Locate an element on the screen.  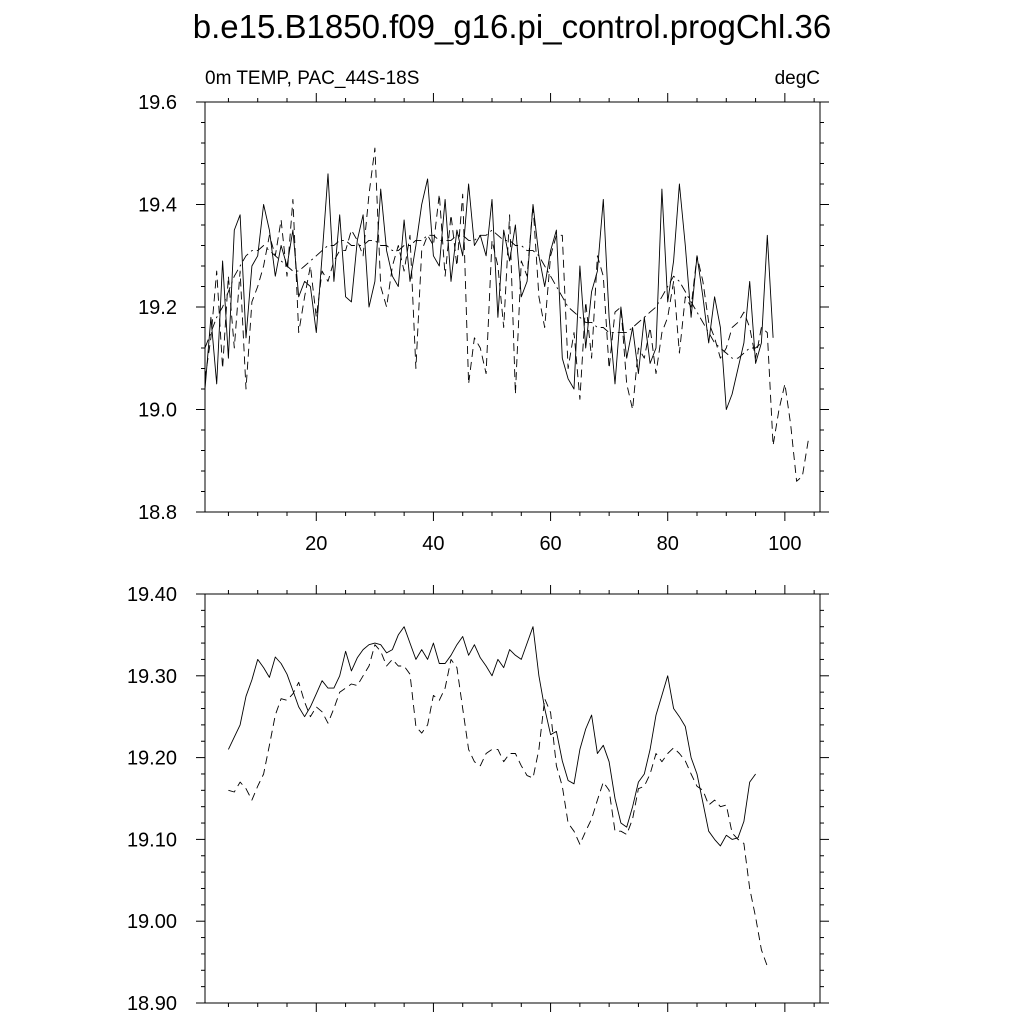
y-tick-label: 18.8 is located at coordinates (157, 513).